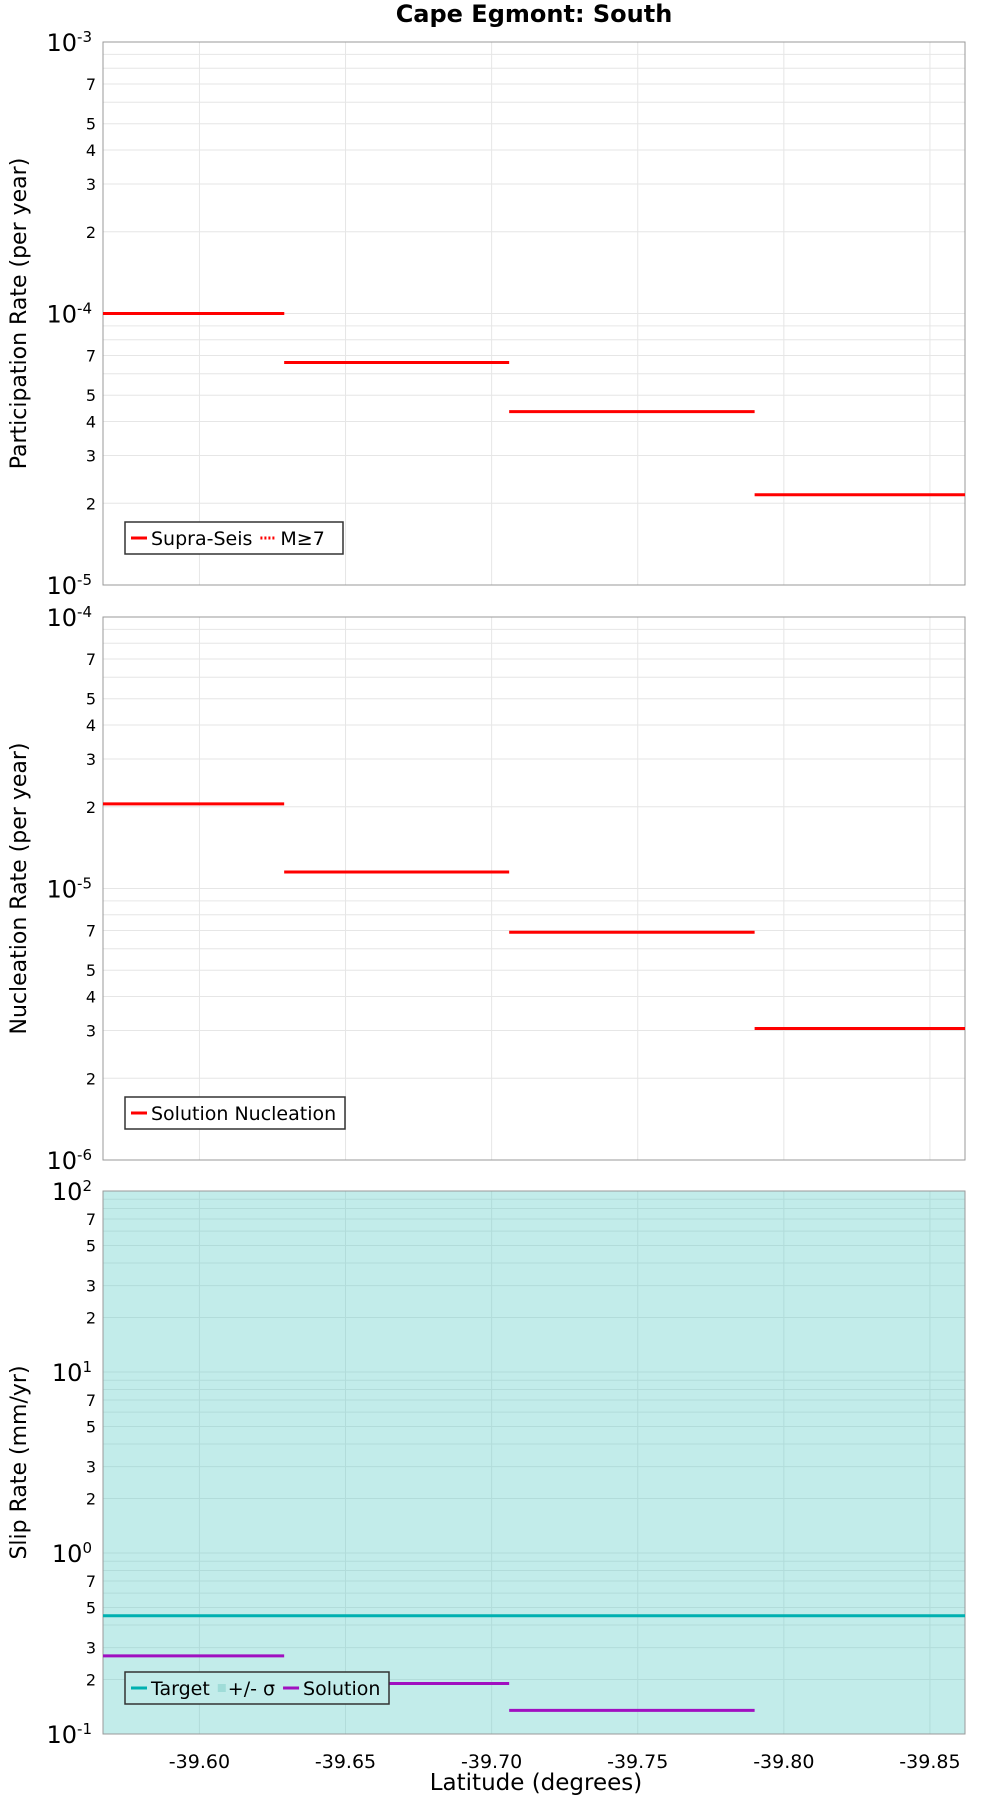 The width and height of the screenshot is (1000, 1800). Describe the element at coordinates (69, 1160) in the screenshot. I see `y-tick-label: 10⁻⁶` at that location.